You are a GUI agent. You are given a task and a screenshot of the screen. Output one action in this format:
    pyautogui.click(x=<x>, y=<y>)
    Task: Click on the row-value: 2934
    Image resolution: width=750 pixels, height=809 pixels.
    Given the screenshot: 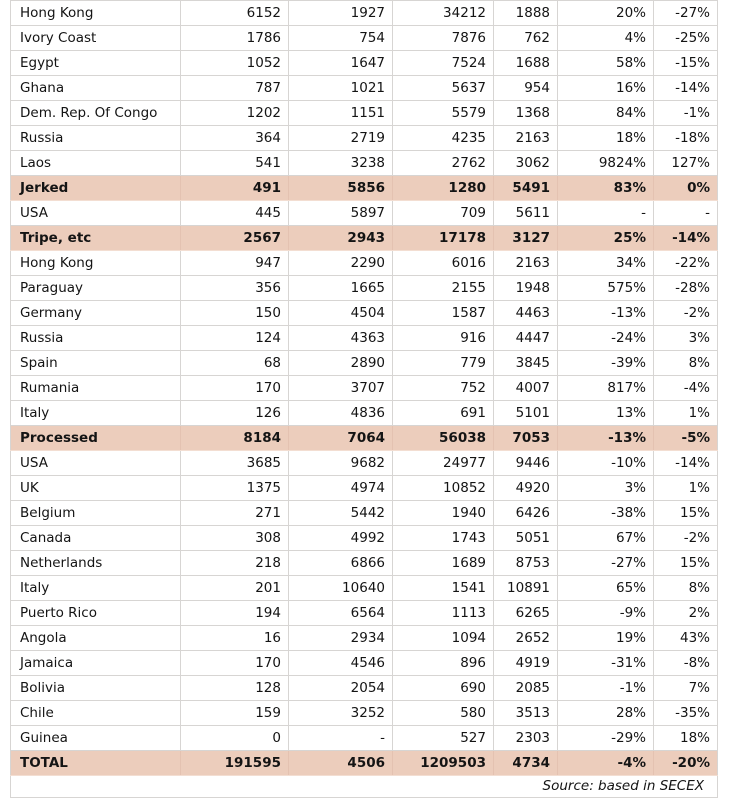 What is the action you would take?
    pyautogui.click(x=340, y=638)
    